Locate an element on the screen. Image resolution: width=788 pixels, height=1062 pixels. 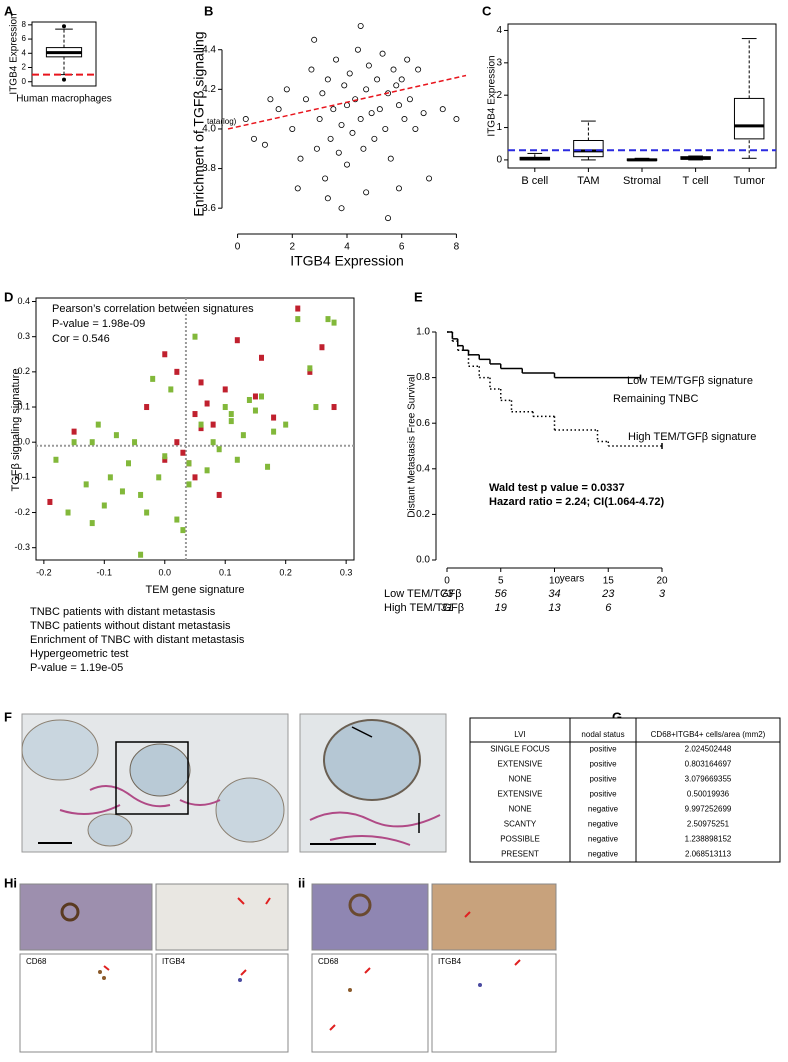
inset-box is located at coordinates (152, 778).